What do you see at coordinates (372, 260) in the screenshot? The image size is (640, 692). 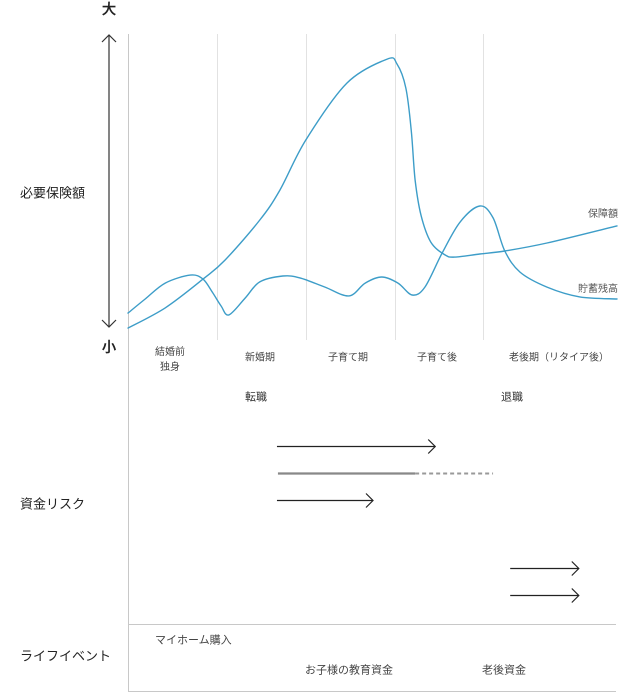 I see `savings-curve` at bounding box center [372, 260].